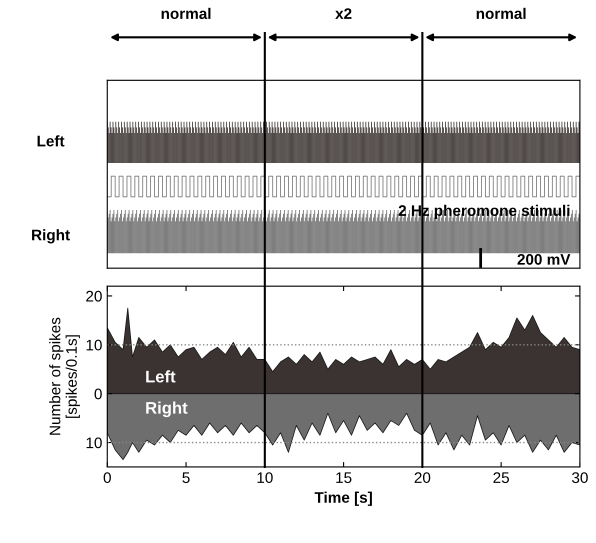 The width and height of the screenshot is (596, 543). What do you see at coordinates (543, 259) in the screenshot?
I see `text: 200 mV` at bounding box center [543, 259].